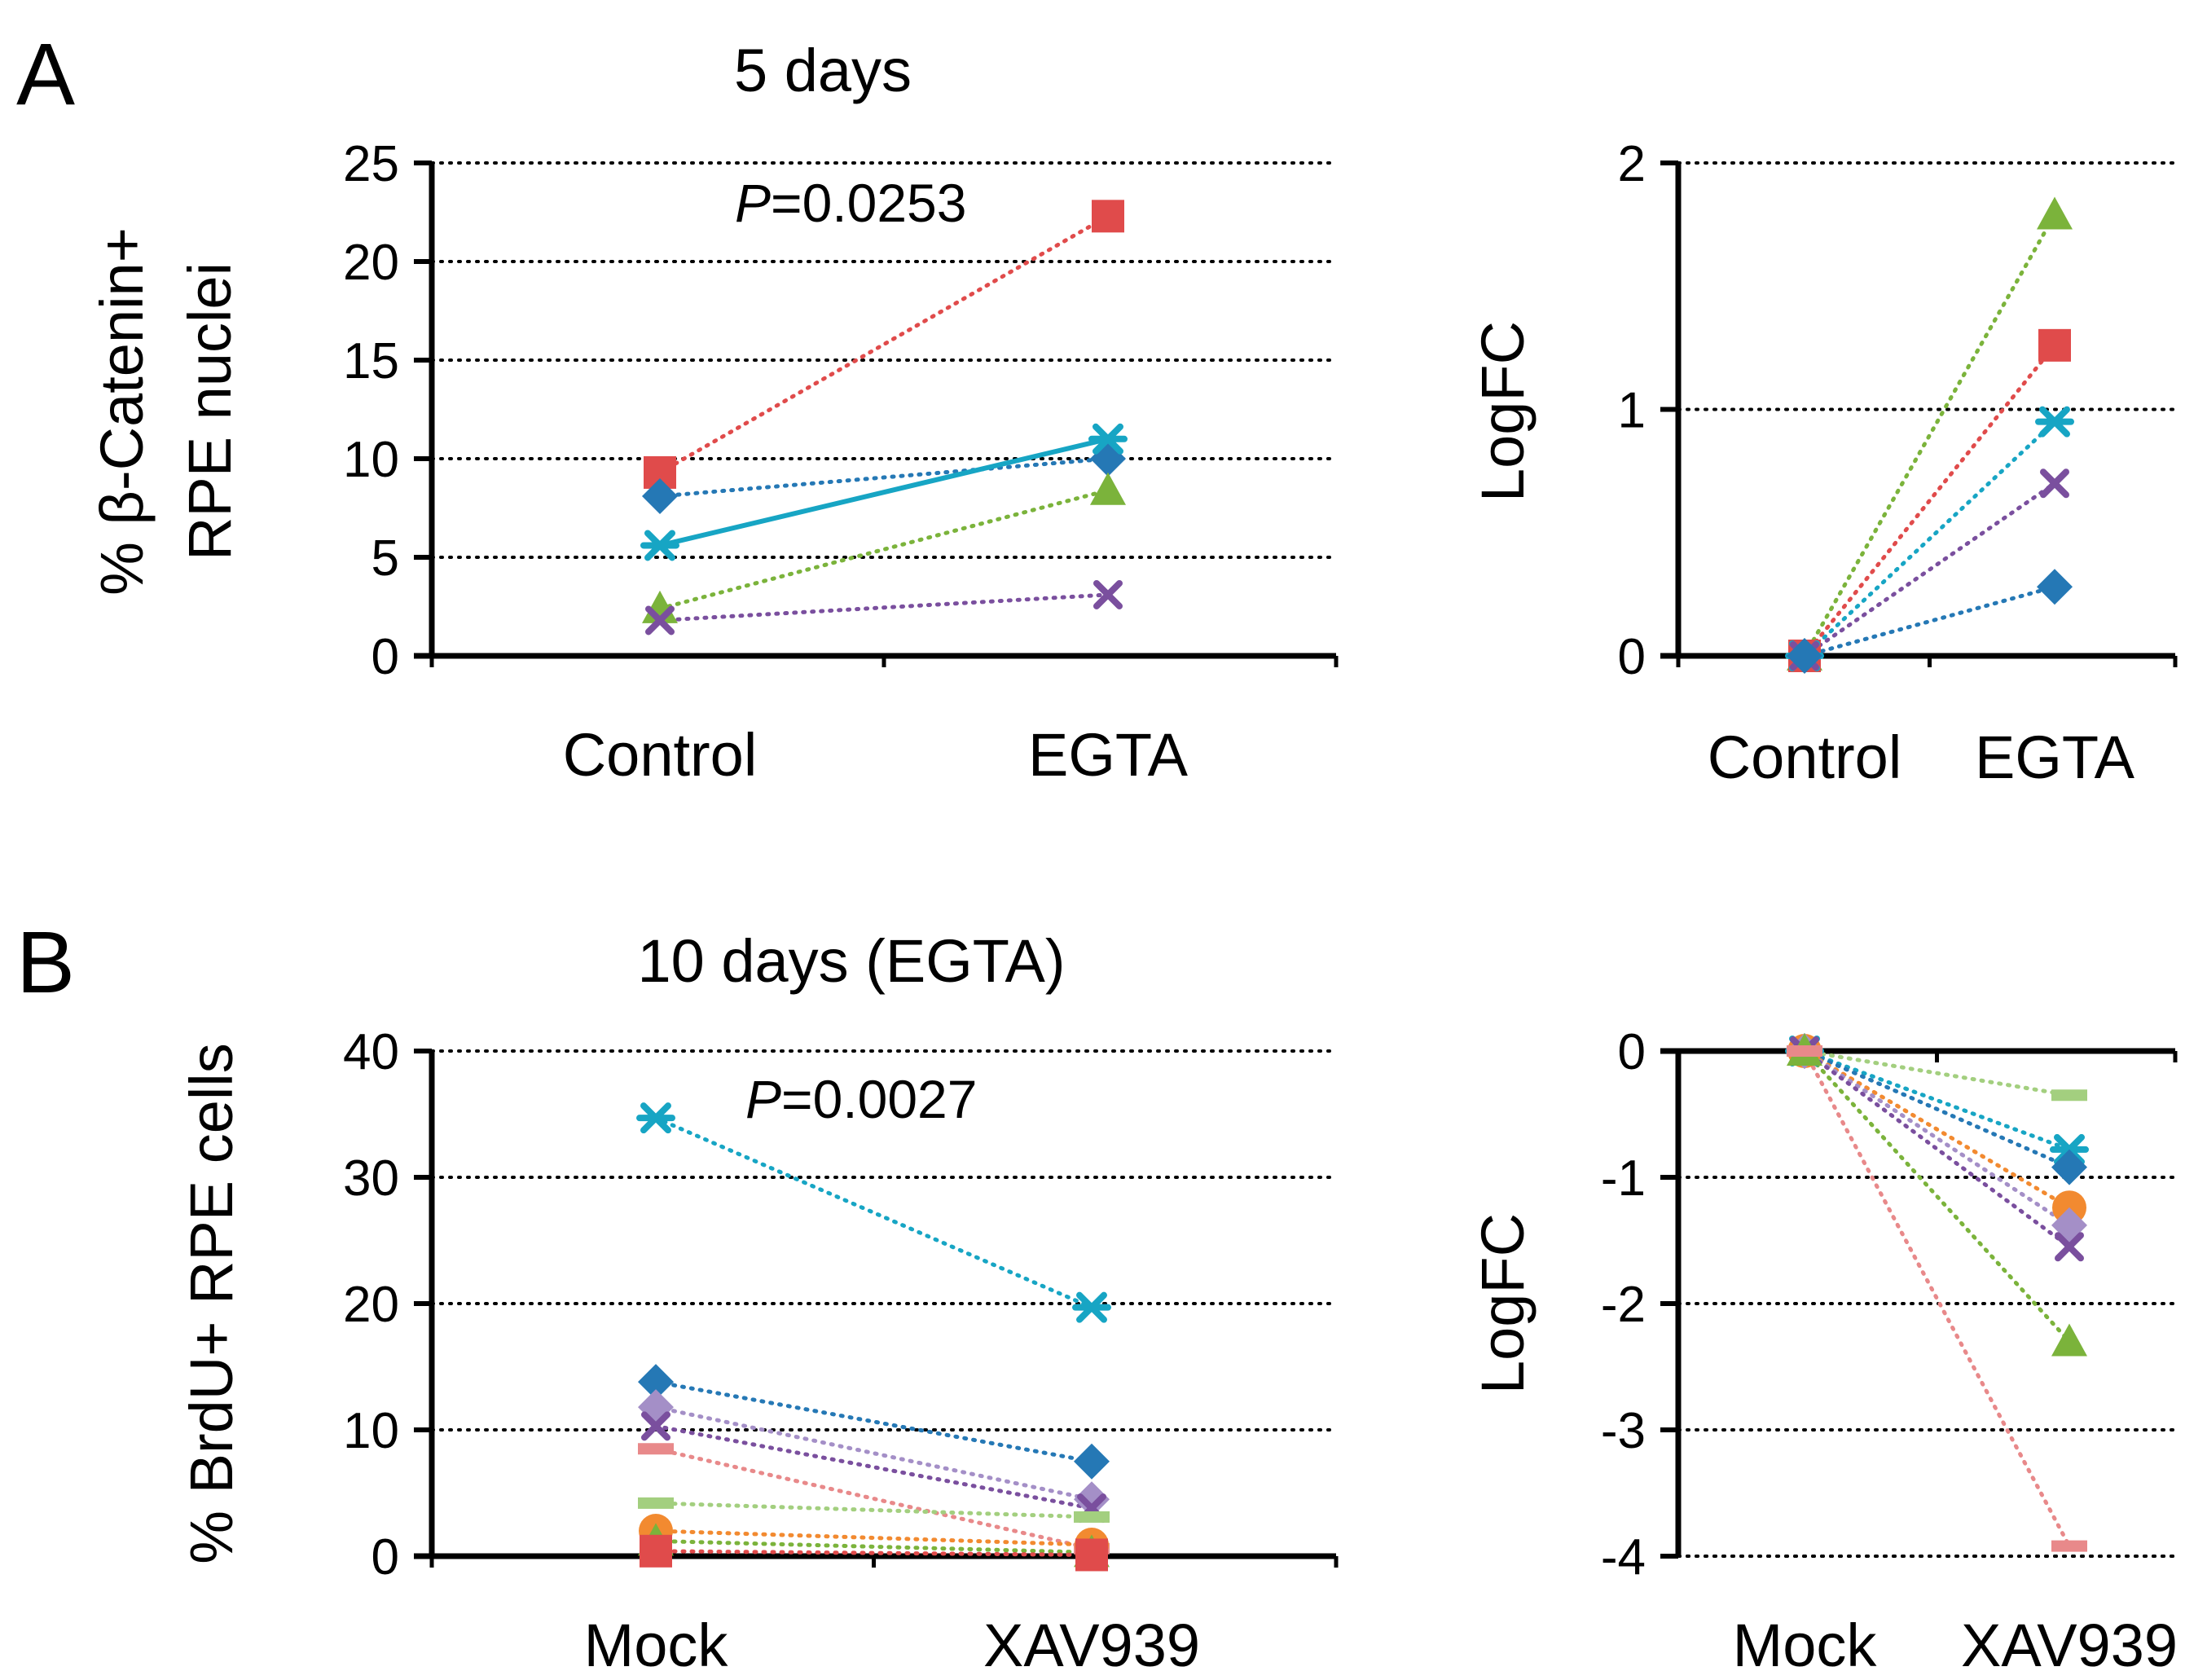 This screenshot has height=1680, width=2207. I want to click on y-axis-label: % BrdU+ RPE cells, so click(211, 1303).